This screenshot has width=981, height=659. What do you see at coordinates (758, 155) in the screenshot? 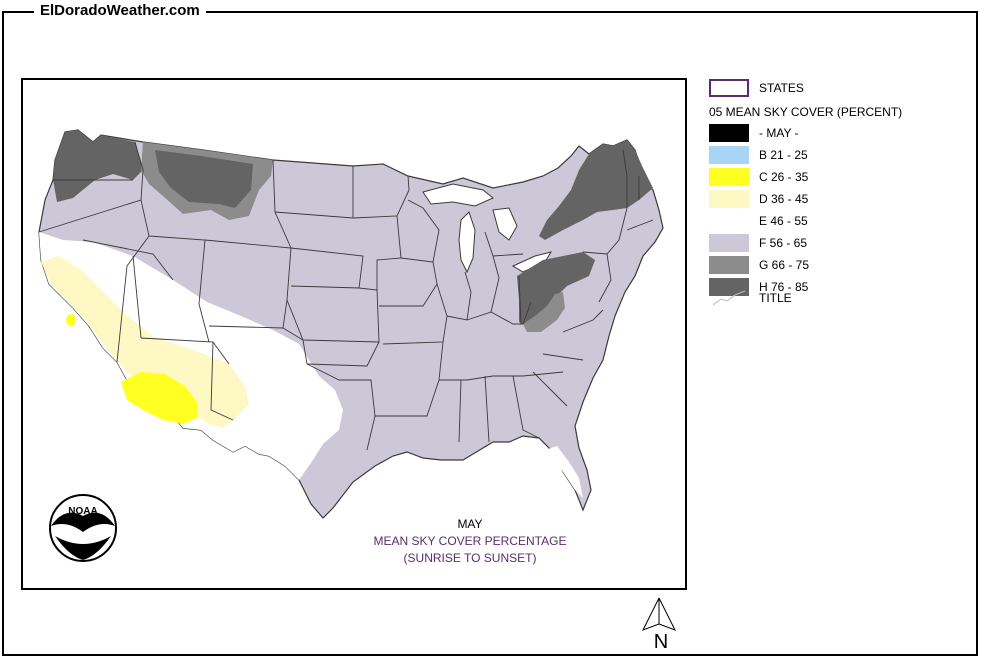
I see `legend-item: B 21 - 25` at bounding box center [758, 155].